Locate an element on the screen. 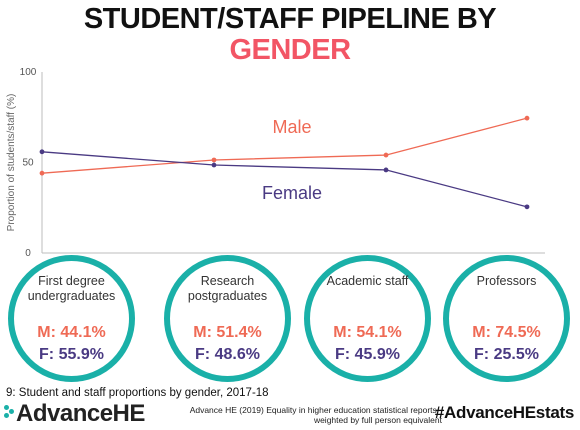 The image size is (580, 430). series-label-male: Male is located at coordinates (291, 127).